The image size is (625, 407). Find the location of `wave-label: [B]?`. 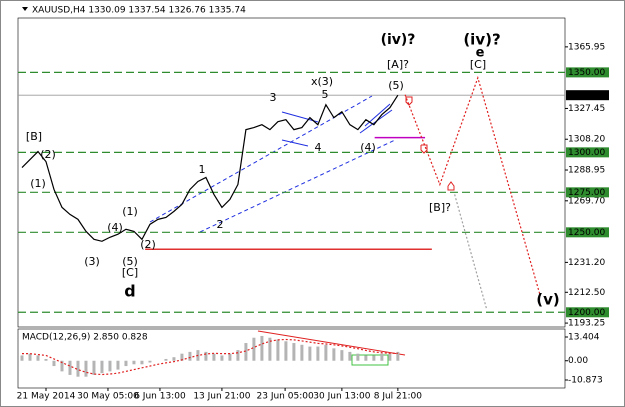

wave-label: [B]? is located at coordinates (440, 207).